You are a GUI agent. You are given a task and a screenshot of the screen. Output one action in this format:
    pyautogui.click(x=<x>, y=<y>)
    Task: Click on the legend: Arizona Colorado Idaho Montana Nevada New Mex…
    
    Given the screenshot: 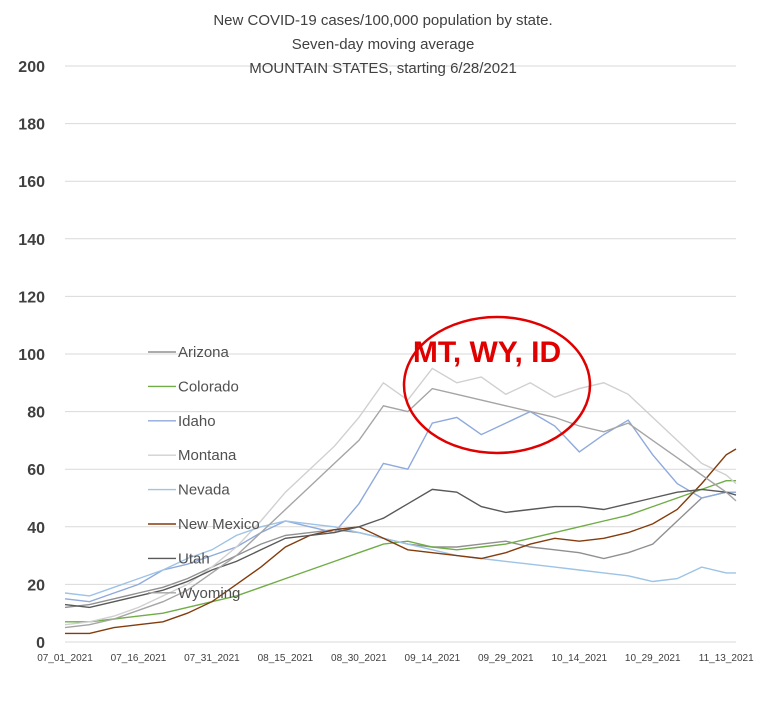 What is the action you would take?
    pyautogui.click(x=204, y=473)
    